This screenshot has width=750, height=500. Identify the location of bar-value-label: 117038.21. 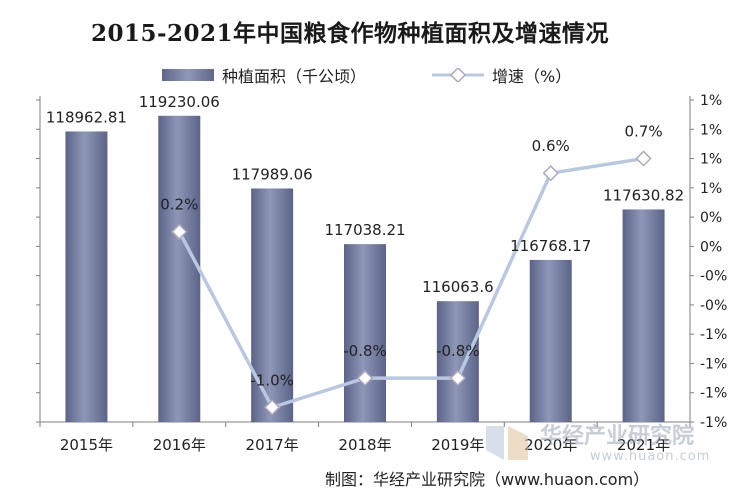
(364, 230).